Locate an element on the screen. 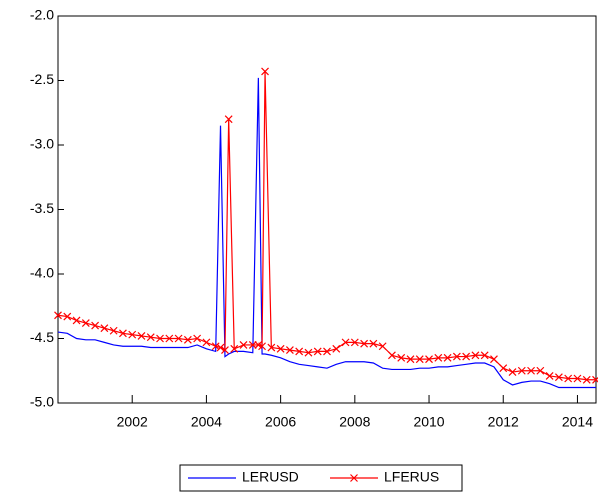 This screenshot has width=598, height=502. legend-label: LFERUS is located at coordinates (411, 477).